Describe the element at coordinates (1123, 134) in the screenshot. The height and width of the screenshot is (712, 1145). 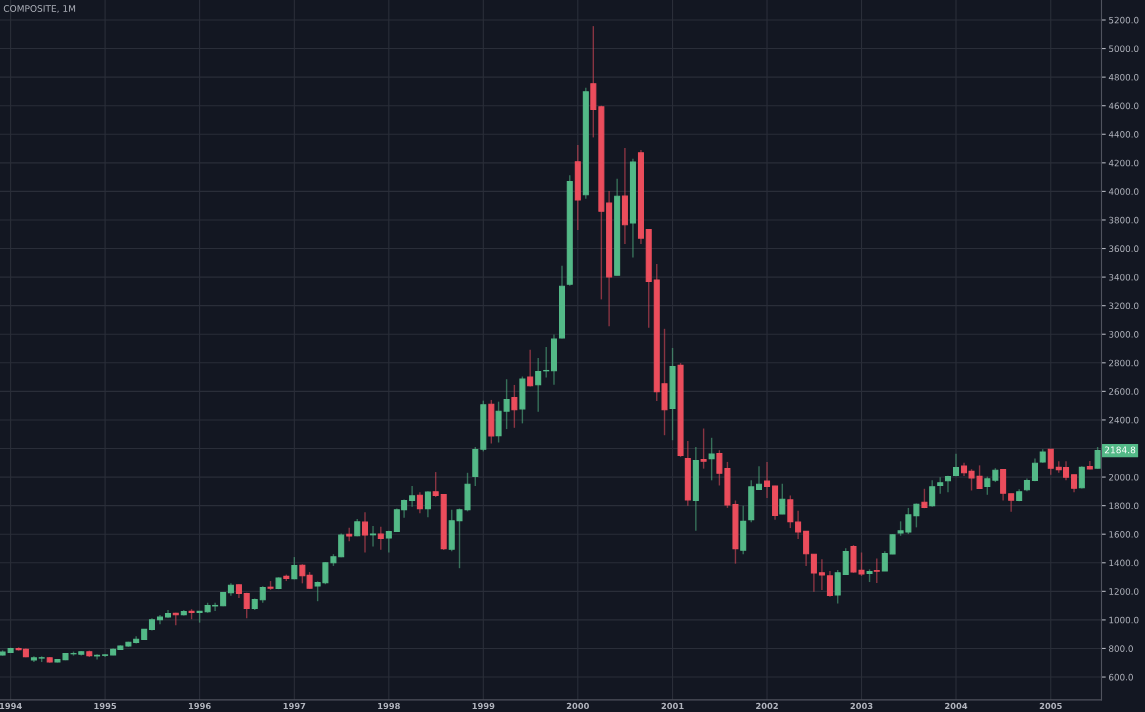
I see `y-tick-label: 4400.0` at that location.